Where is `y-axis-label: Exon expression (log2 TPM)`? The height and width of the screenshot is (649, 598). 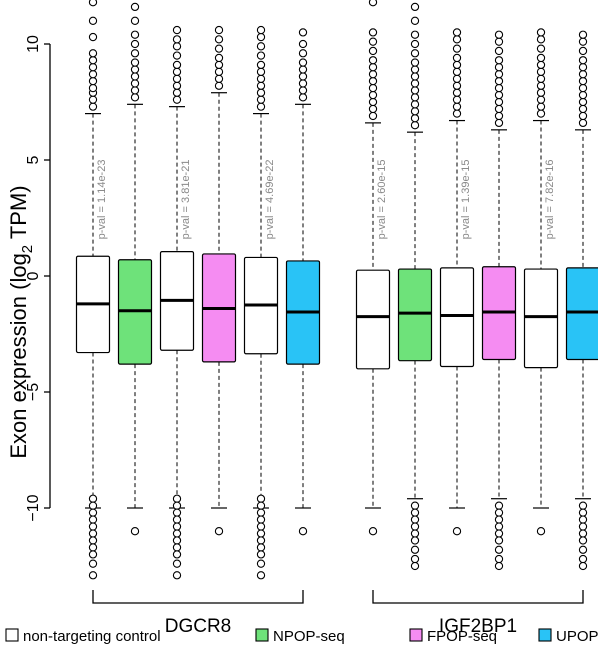
y-axis-label: Exon expression (log2 TPM) is located at coordinates (21, 321).